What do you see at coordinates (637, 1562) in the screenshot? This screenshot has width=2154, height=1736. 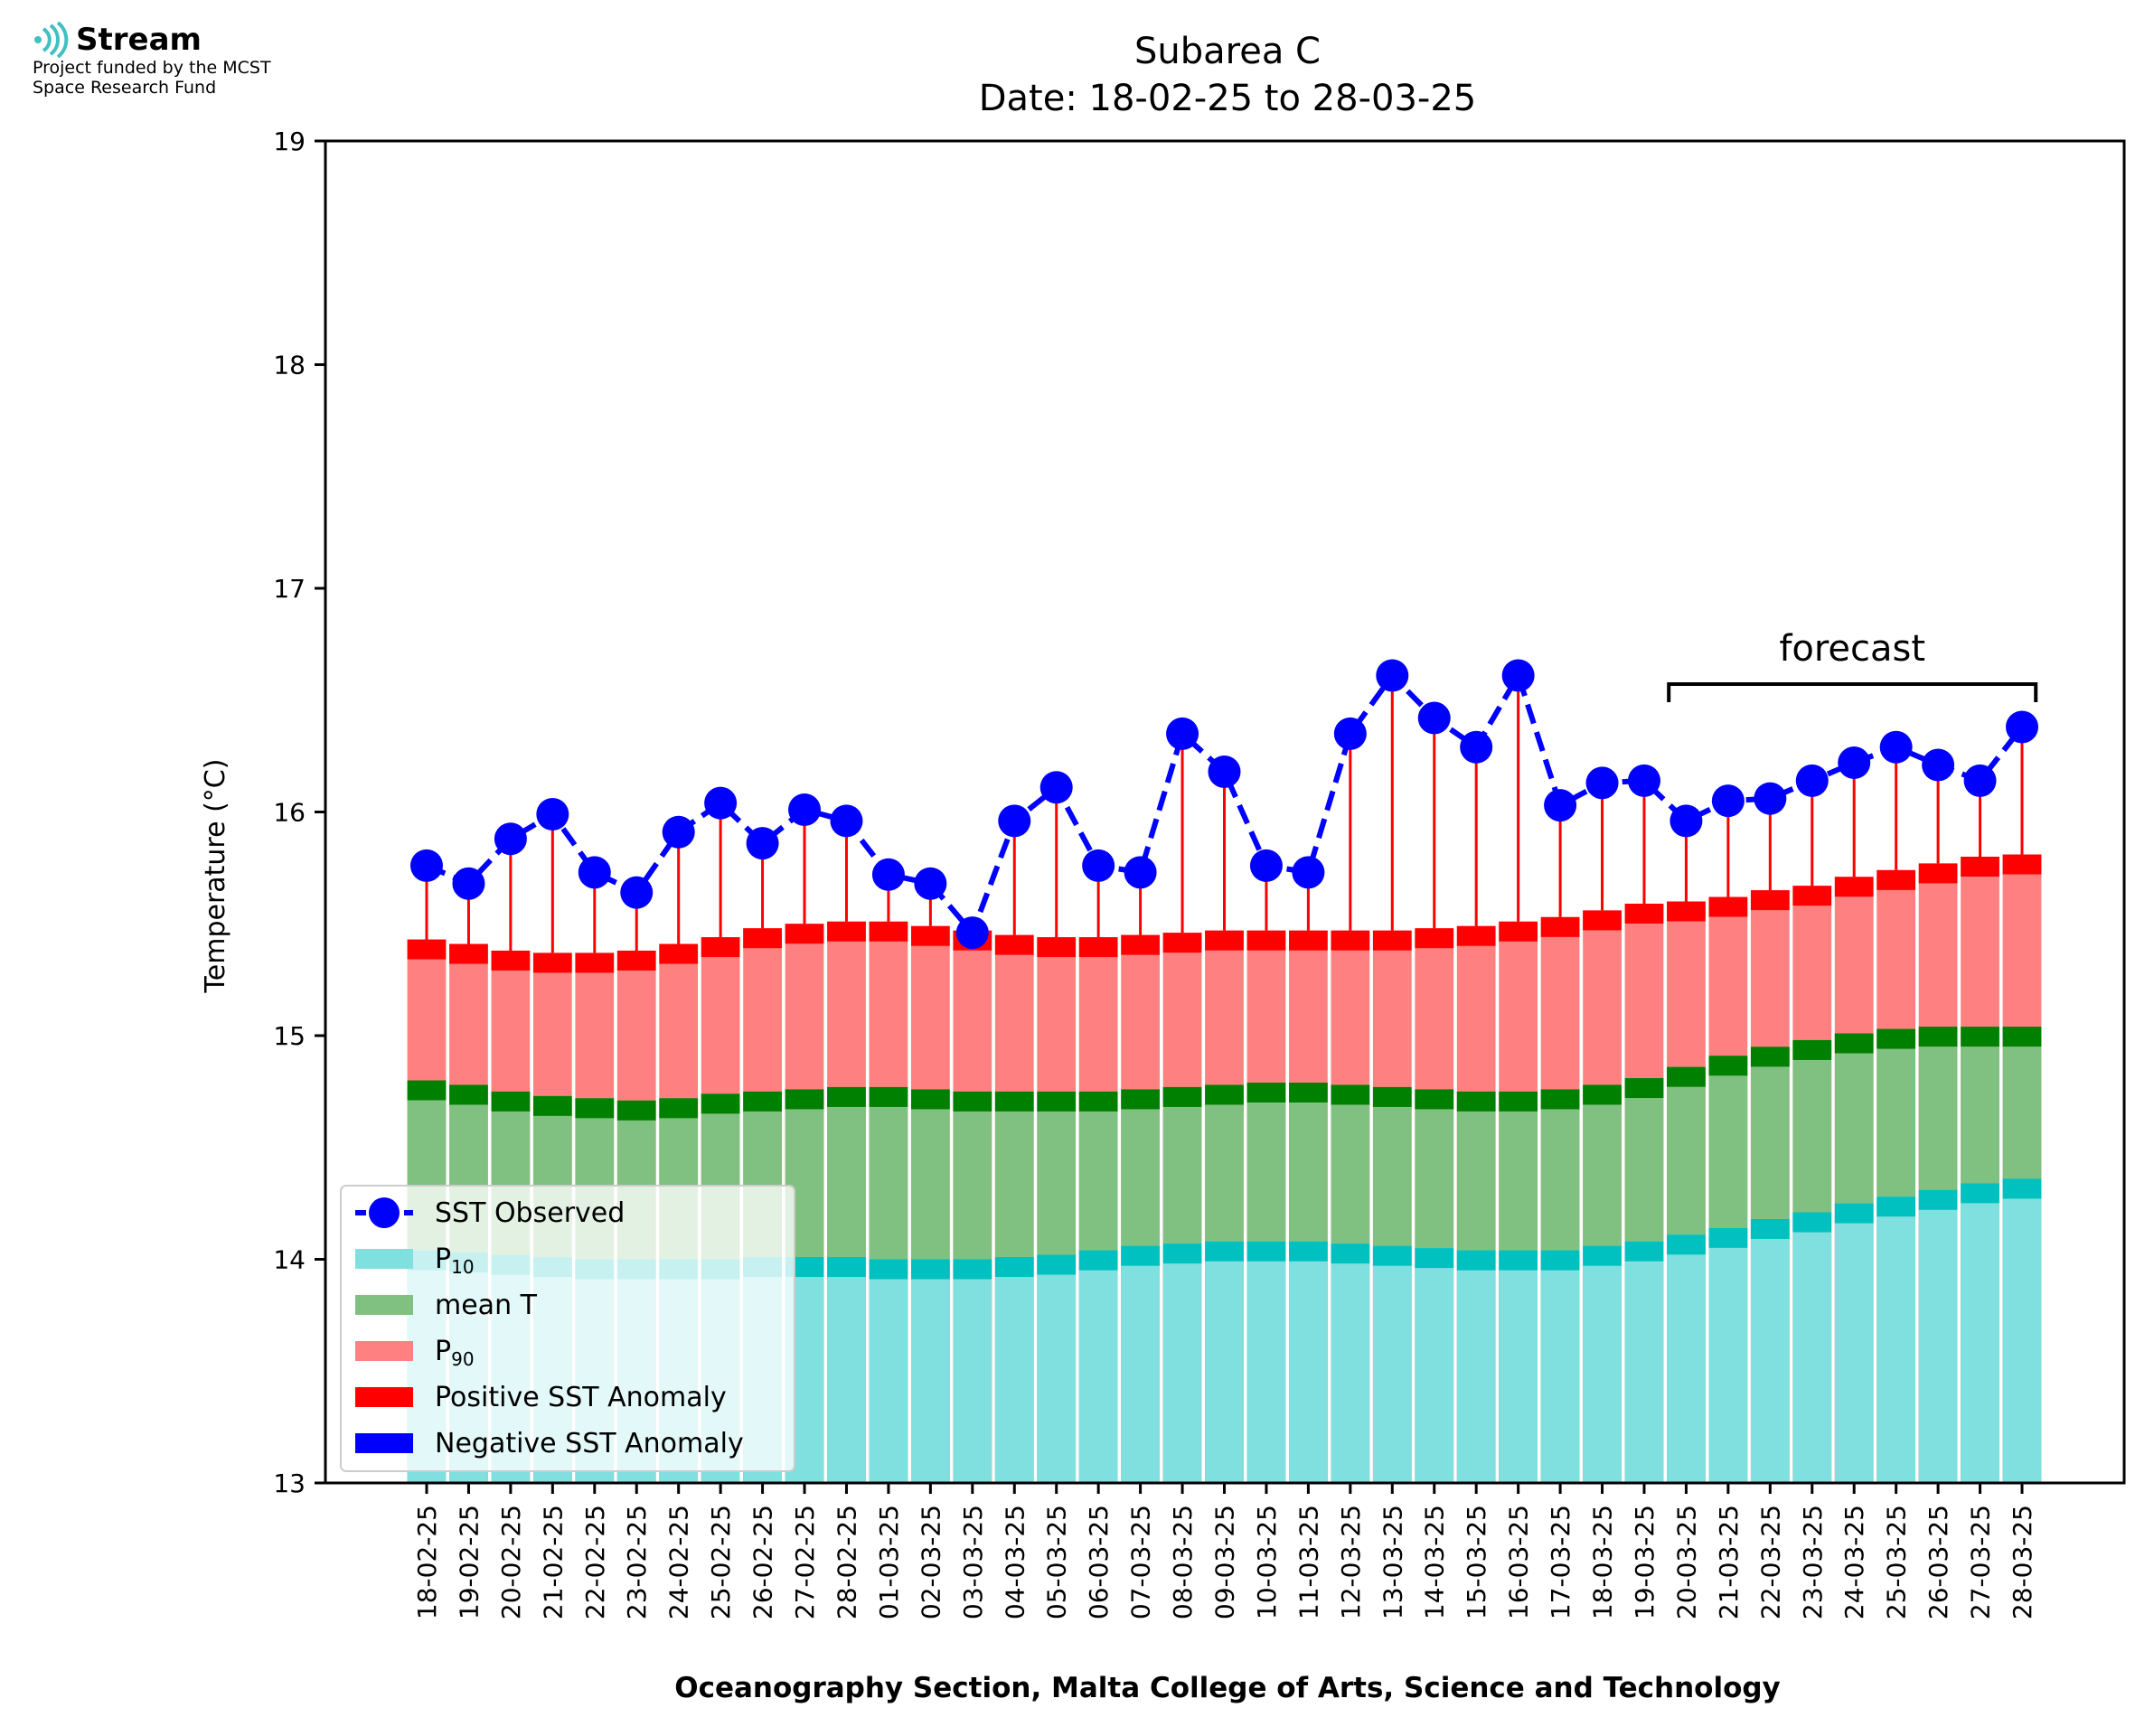 I see `x-tick-label: 23-02-25` at bounding box center [637, 1562].